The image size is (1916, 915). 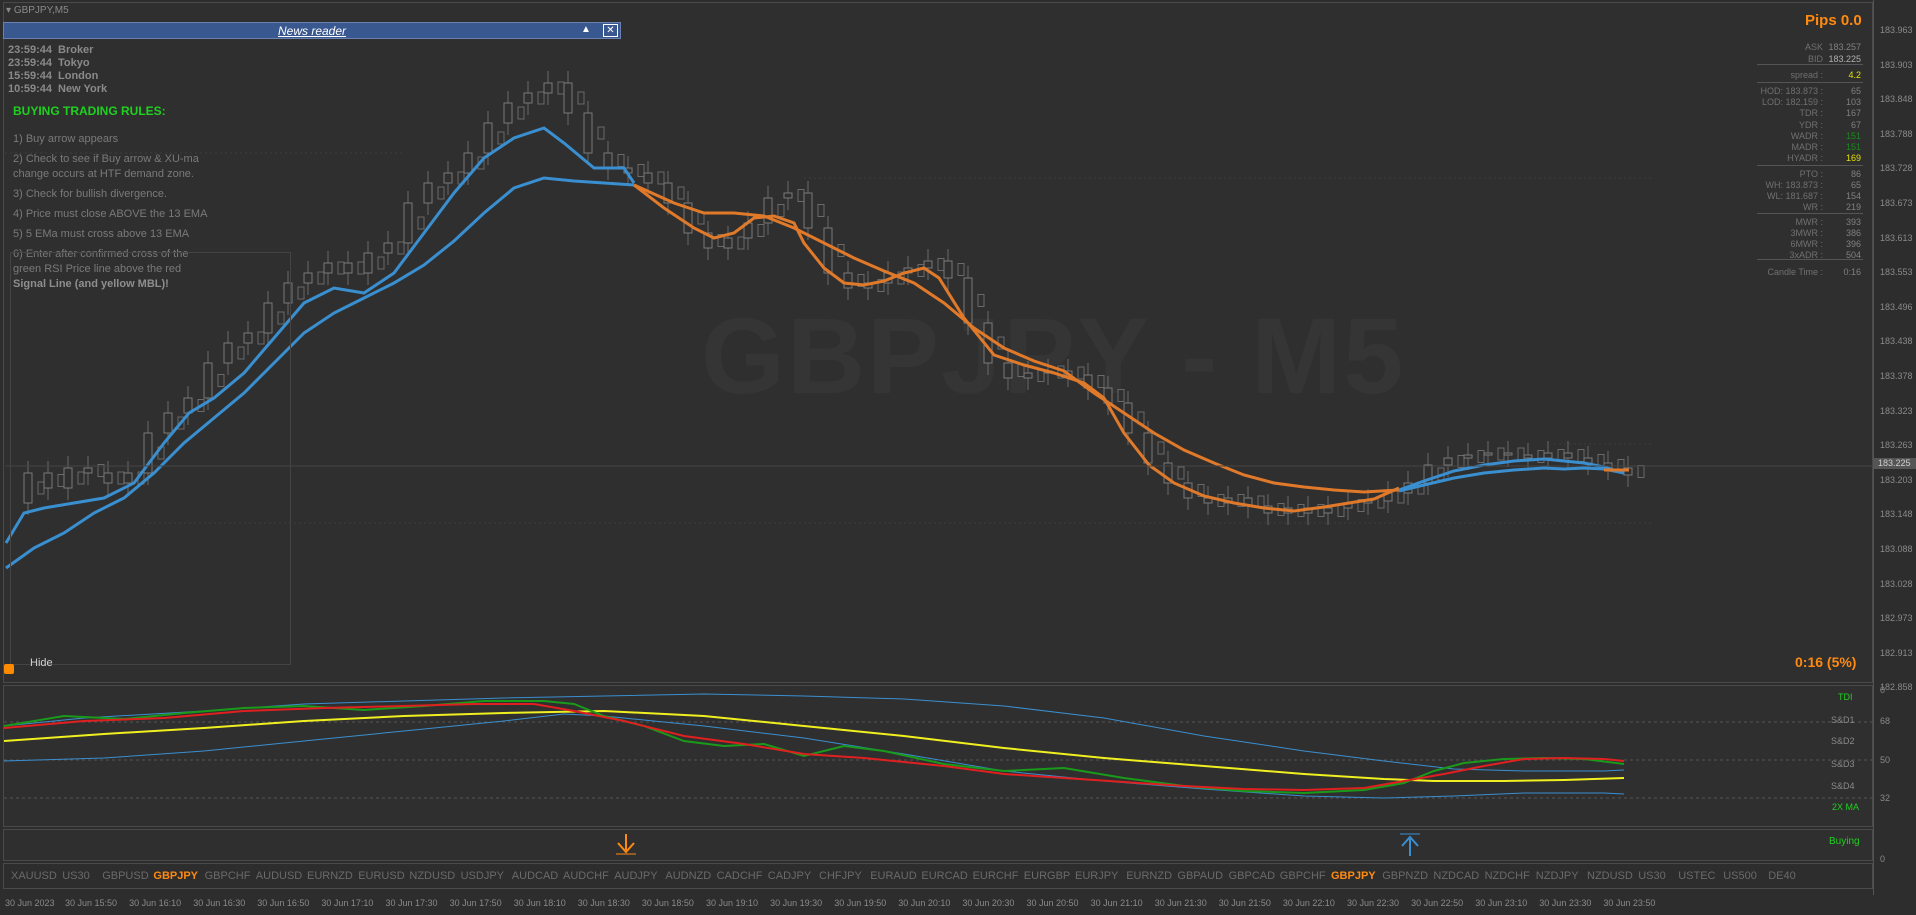 I want to click on symbol-tab-xauusd: XAUUSD, so click(x=34, y=876).